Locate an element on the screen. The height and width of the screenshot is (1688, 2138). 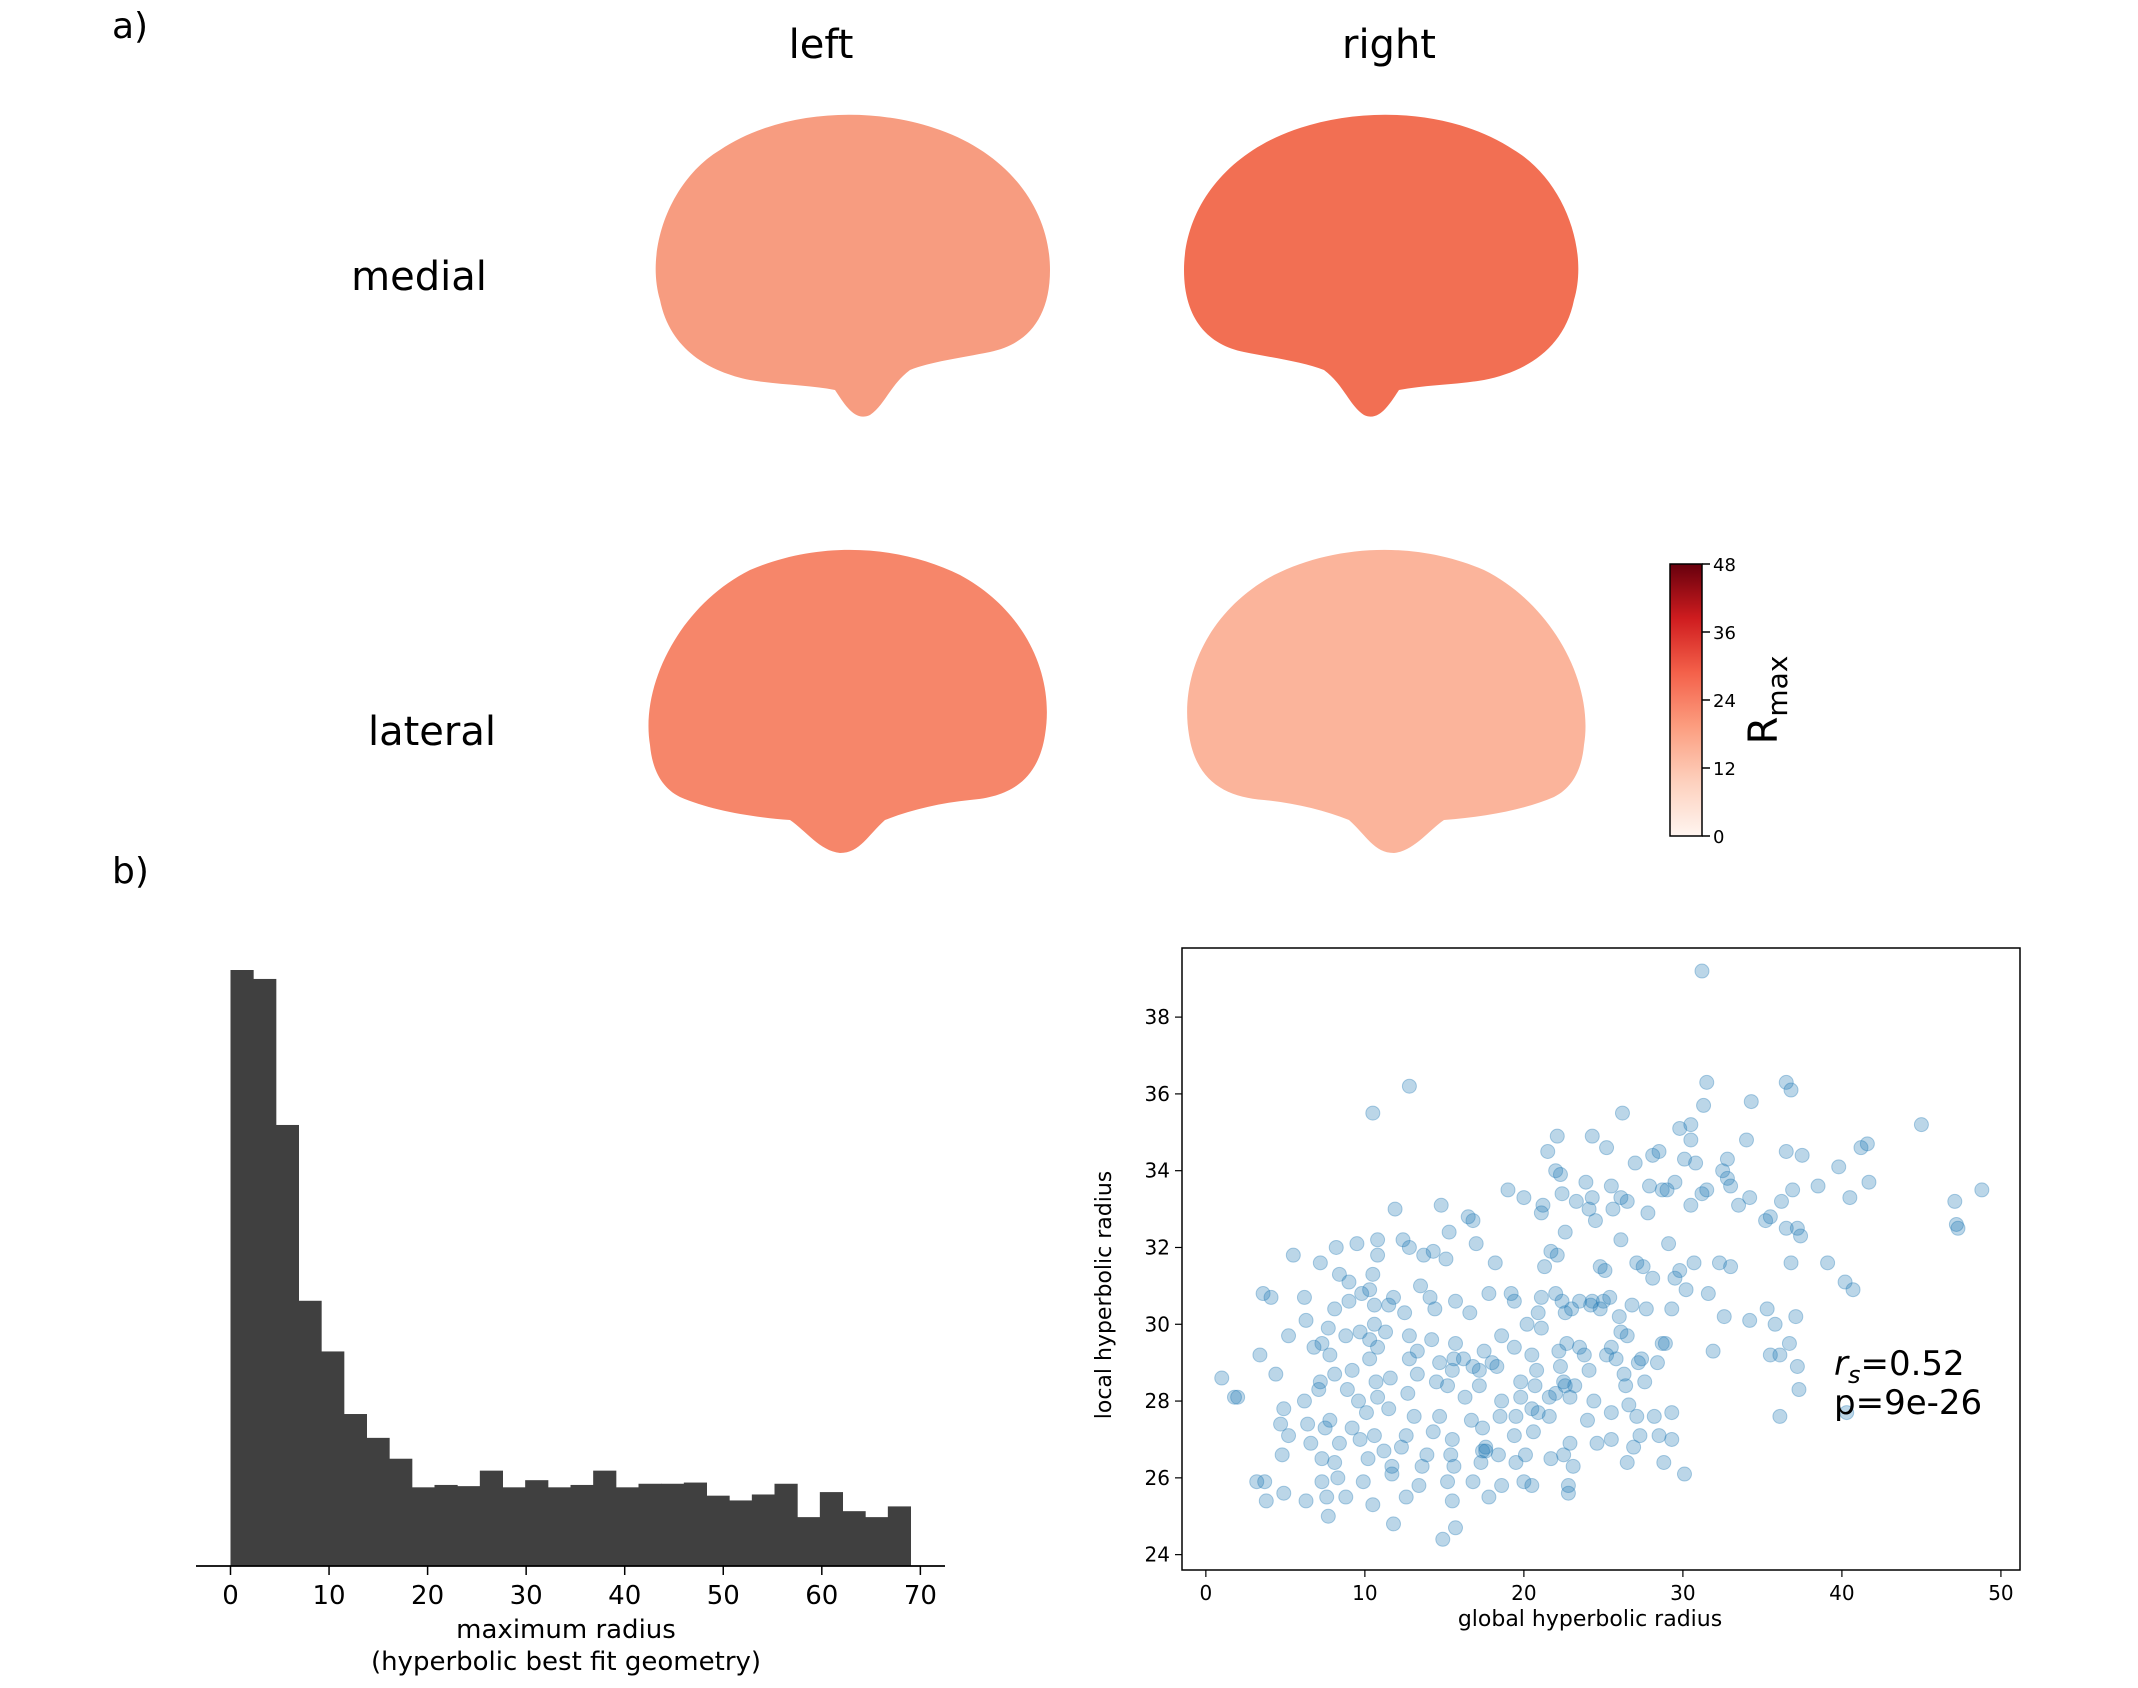
scatter-x-tick-label: 20 is located at coordinates (1523, 1593).